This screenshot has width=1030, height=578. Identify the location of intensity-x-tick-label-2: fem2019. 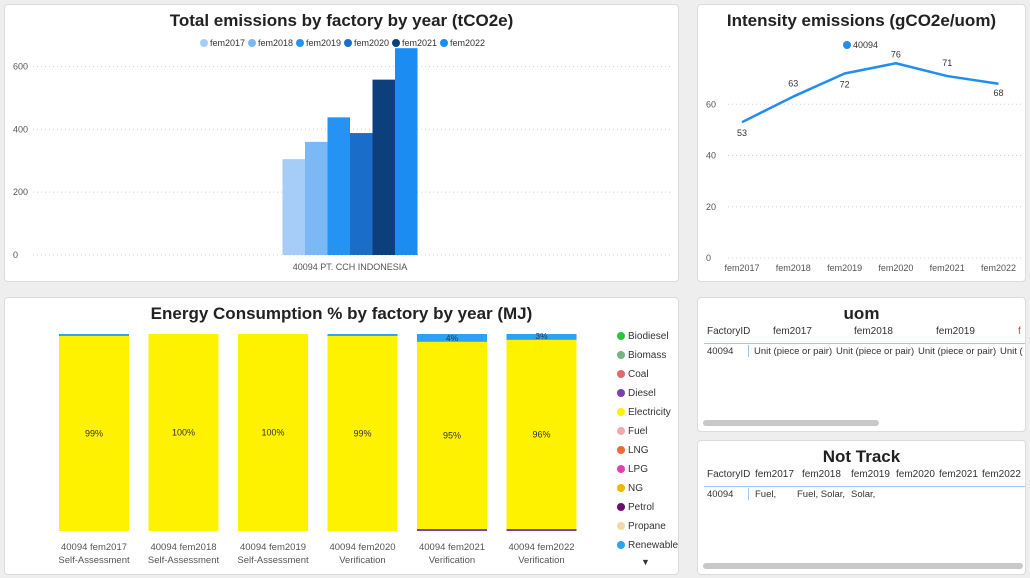
(844, 268).